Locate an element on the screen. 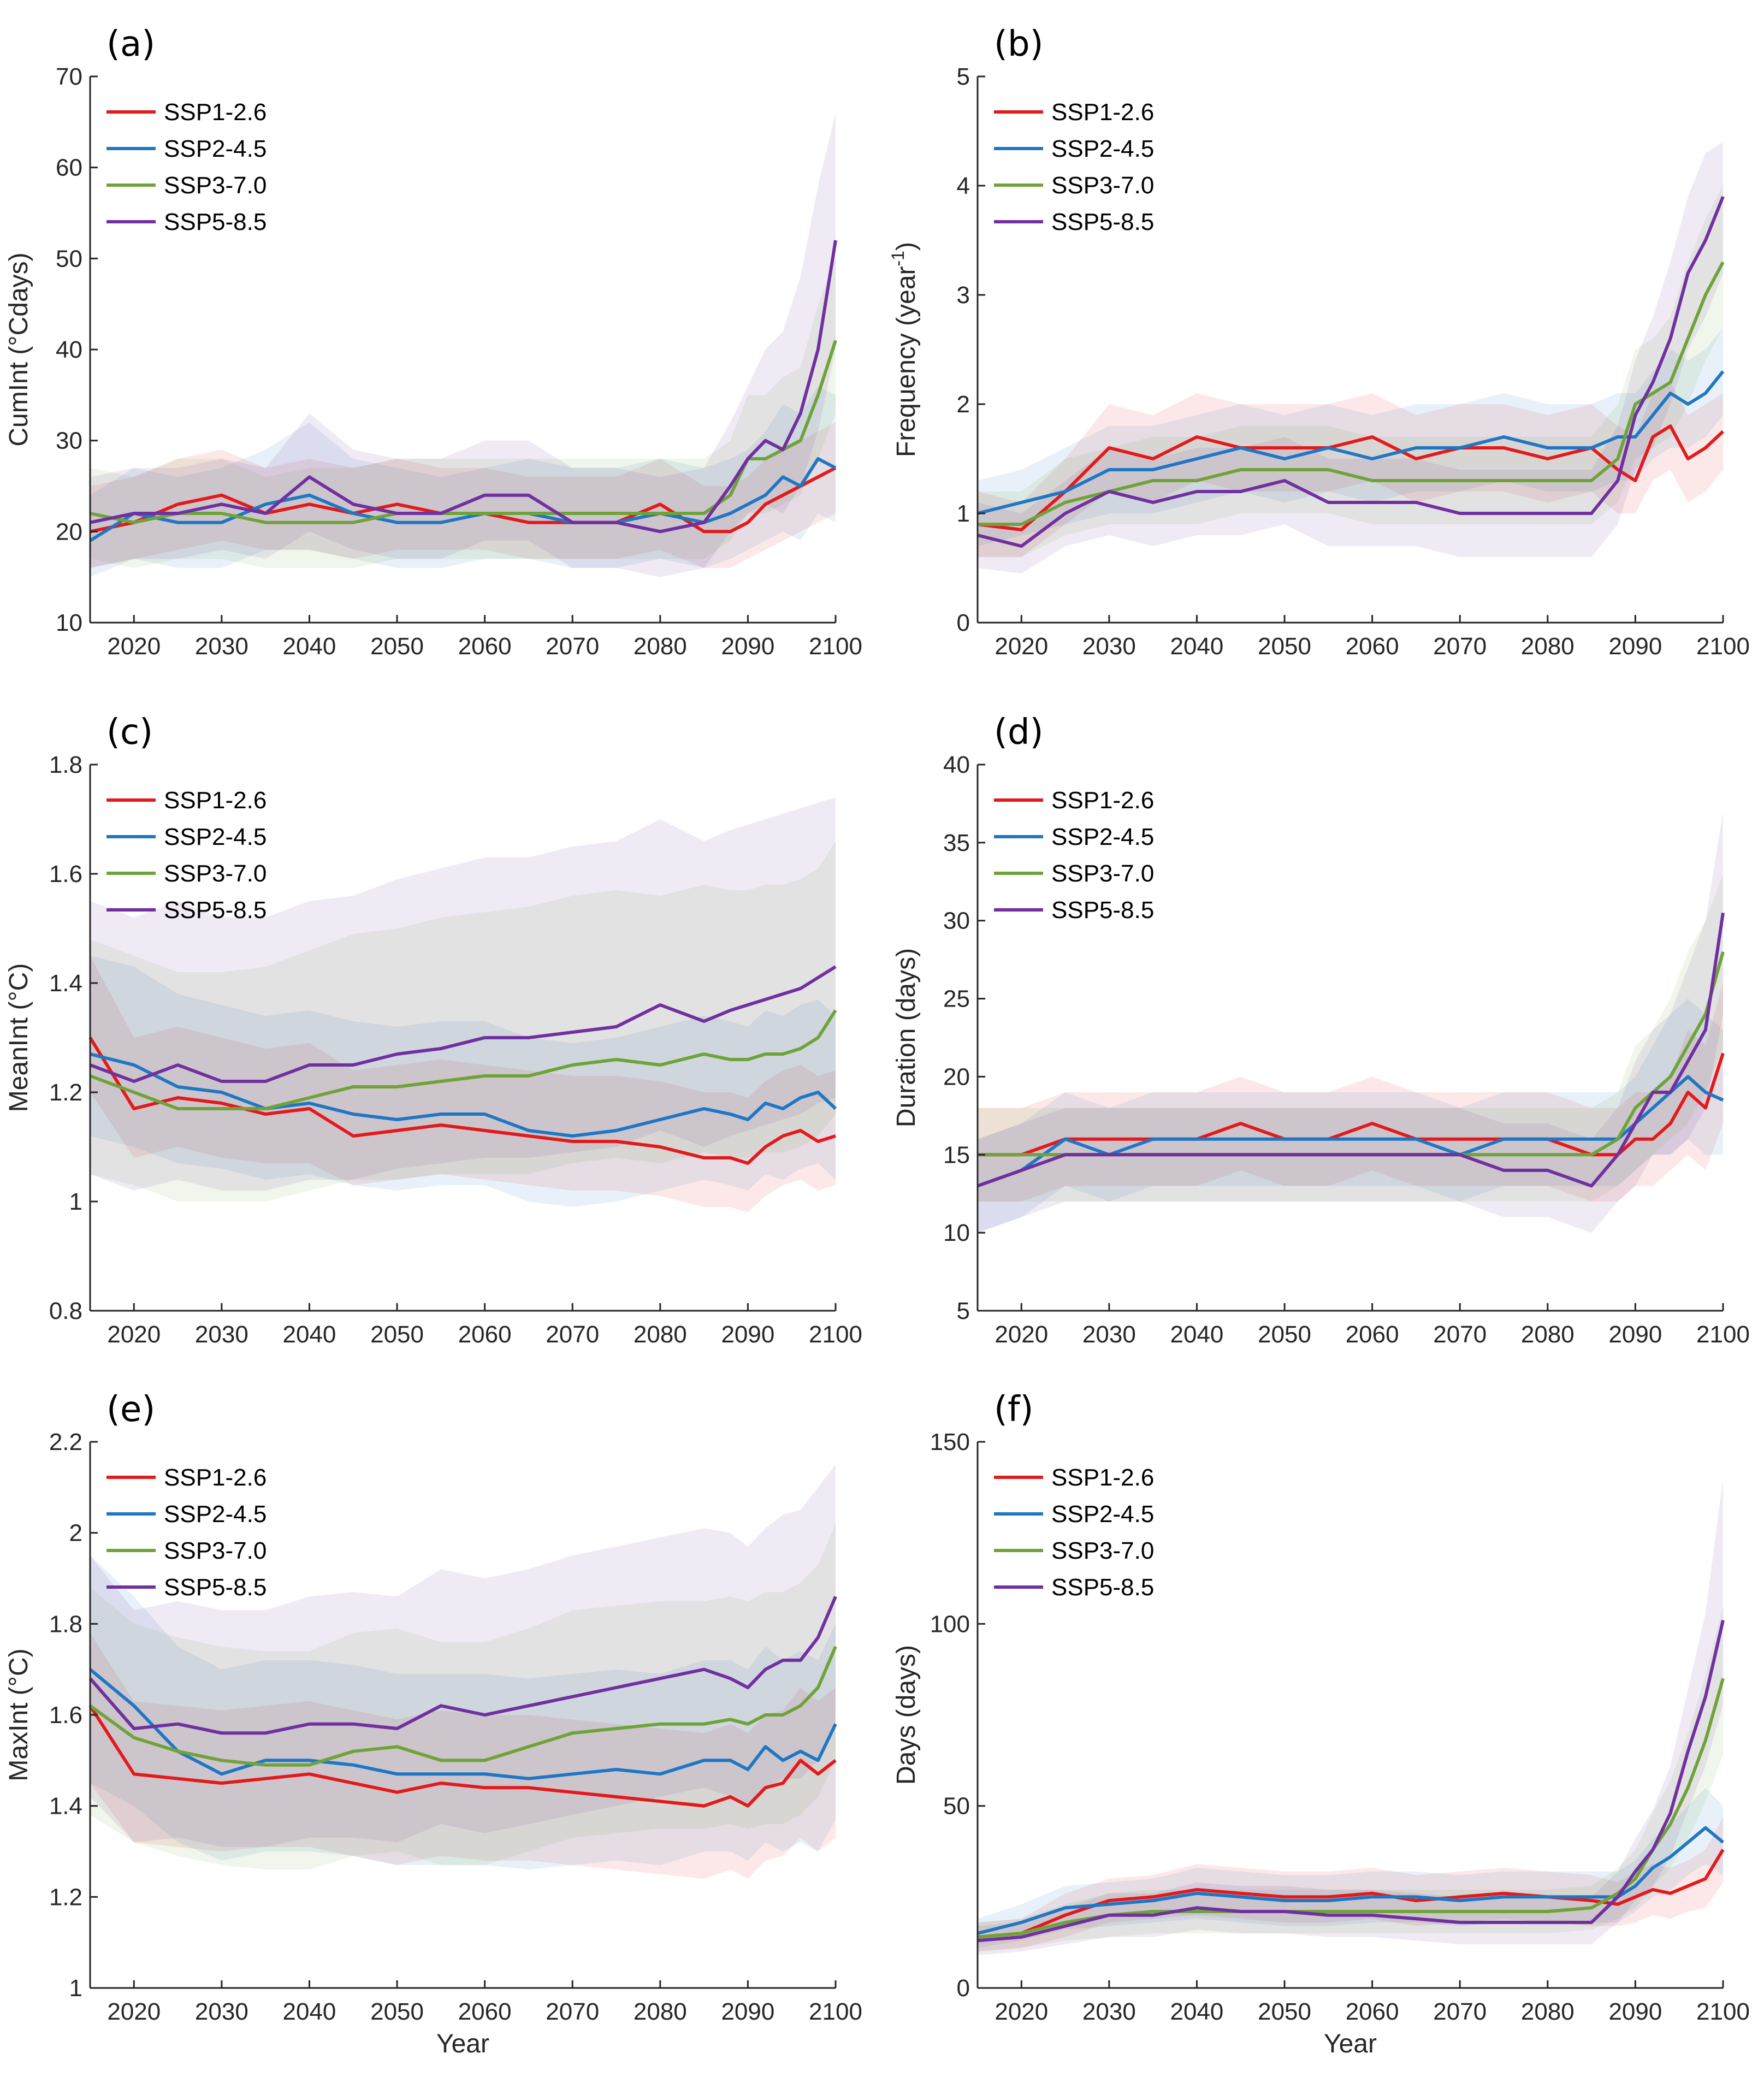  y-tick-label: 20 is located at coordinates (956, 1076).